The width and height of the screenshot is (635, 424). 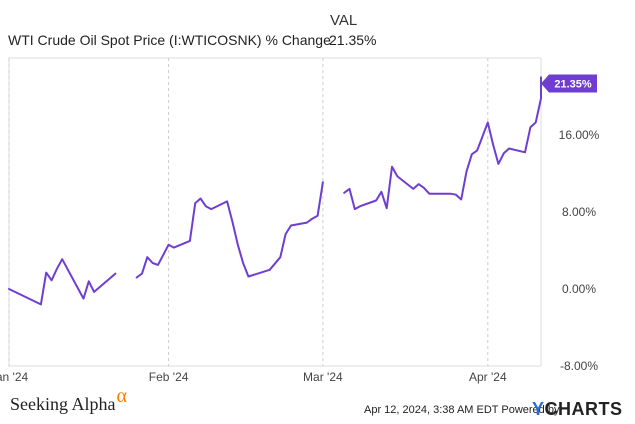 I want to click on ycharts-logo: YCHARTS, so click(x=577, y=409).